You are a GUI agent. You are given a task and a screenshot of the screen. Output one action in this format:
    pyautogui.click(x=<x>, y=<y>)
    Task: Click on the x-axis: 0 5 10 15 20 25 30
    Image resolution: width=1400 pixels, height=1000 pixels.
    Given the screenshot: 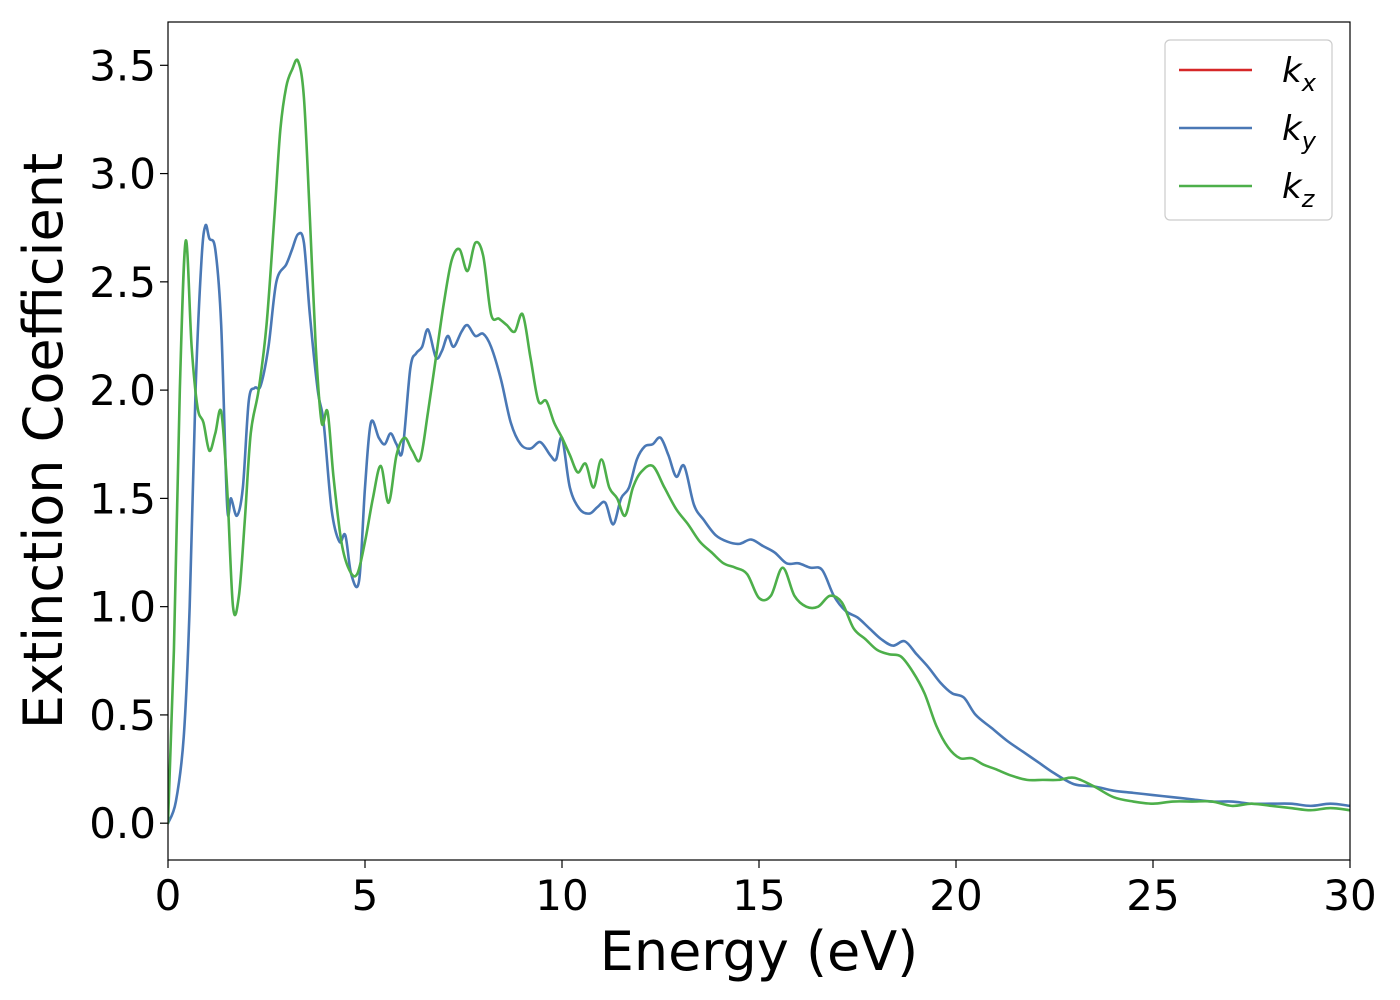 What is the action you would take?
    pyautogui.click(x=766, y=890)
    